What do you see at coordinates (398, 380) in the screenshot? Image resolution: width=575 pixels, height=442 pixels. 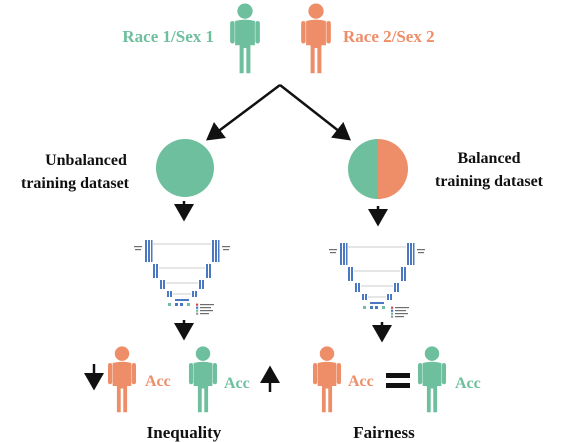 I see `equals-sign-icon` at bounding box center [398, 380].